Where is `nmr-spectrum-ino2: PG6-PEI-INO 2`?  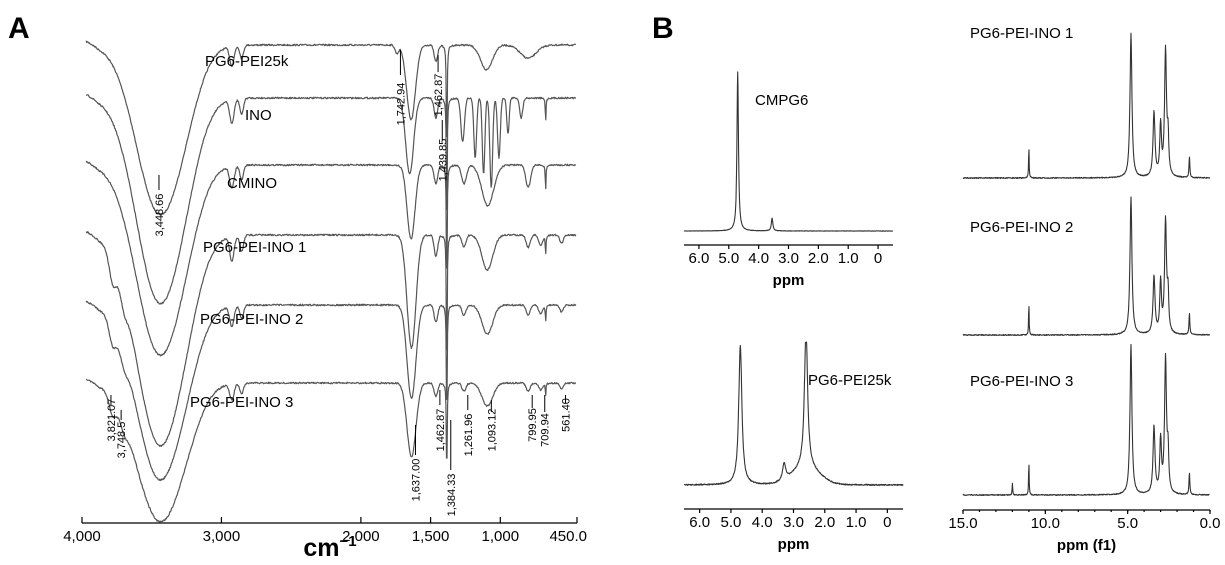
nmr-spectrum-ino2: PG6-PEI-INO 2 is located at coordinates (1086, 266).